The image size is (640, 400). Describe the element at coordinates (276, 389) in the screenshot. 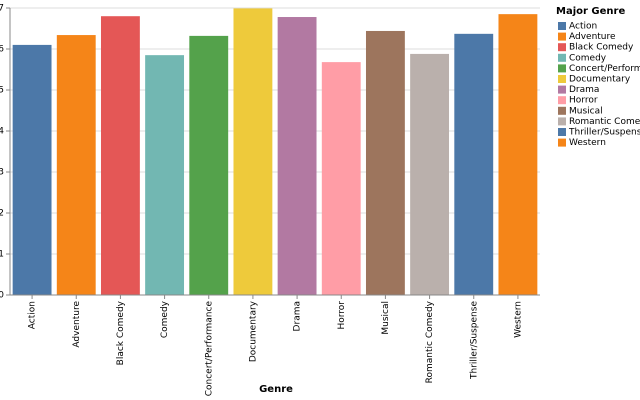

I see `x-axis-title: Genre` at that location.